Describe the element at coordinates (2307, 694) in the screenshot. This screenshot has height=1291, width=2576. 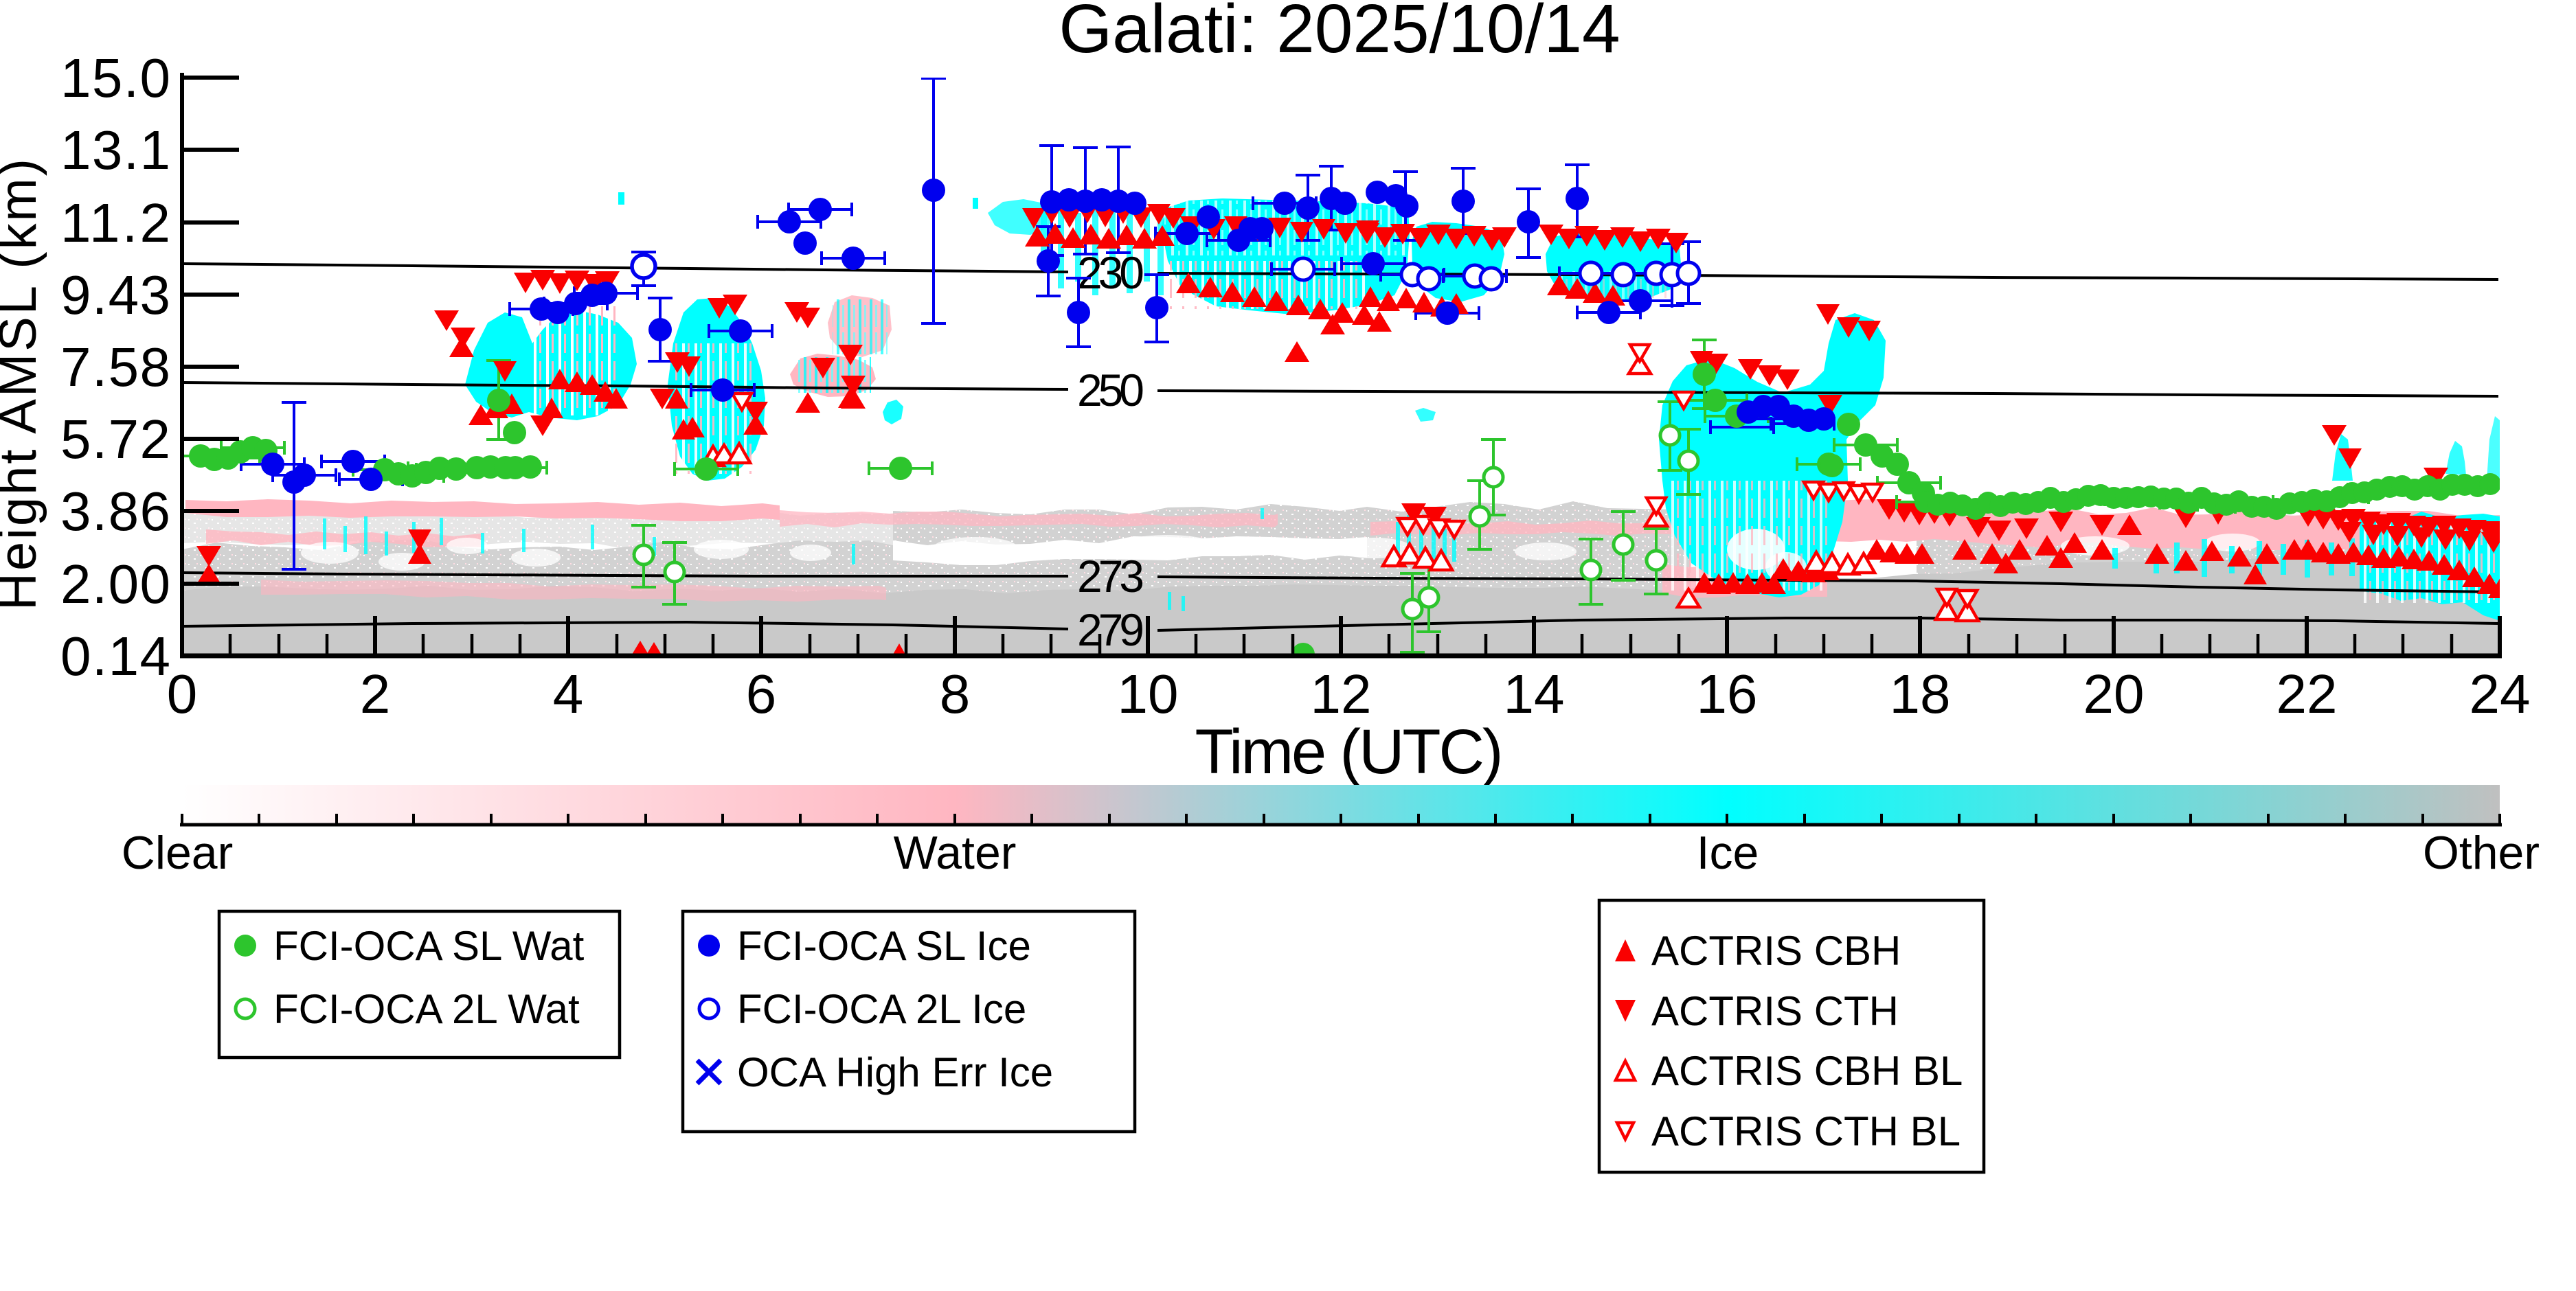
I see `svg-text: 22` at that location.